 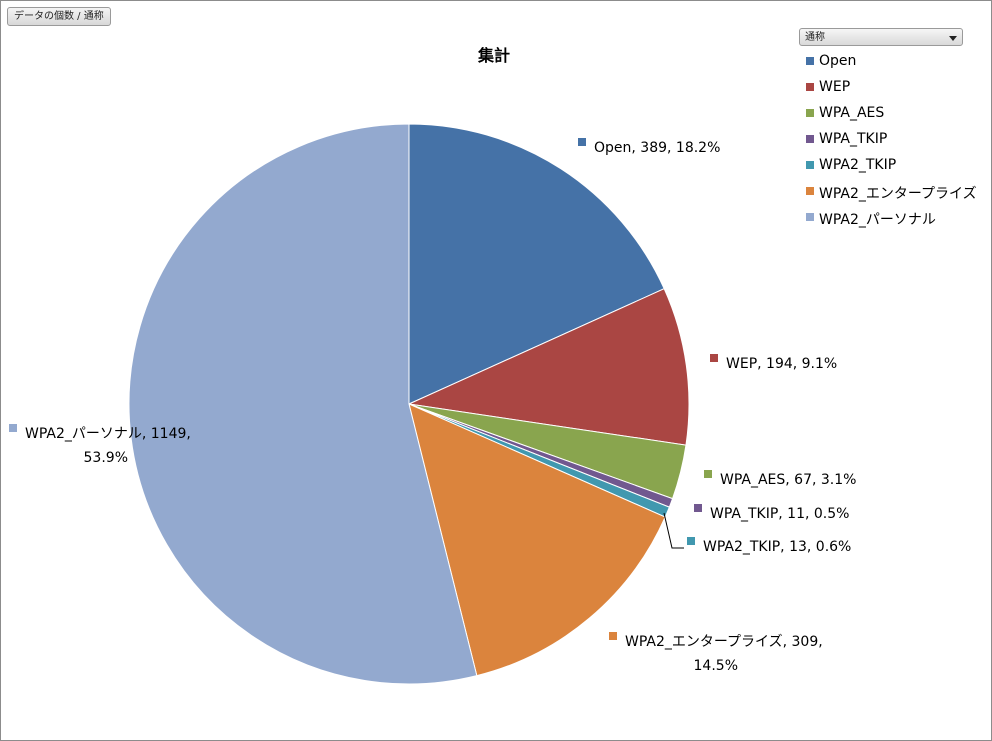 I want to click on legend-label: WPA2_パーソナル, so click(x=877, y=220).